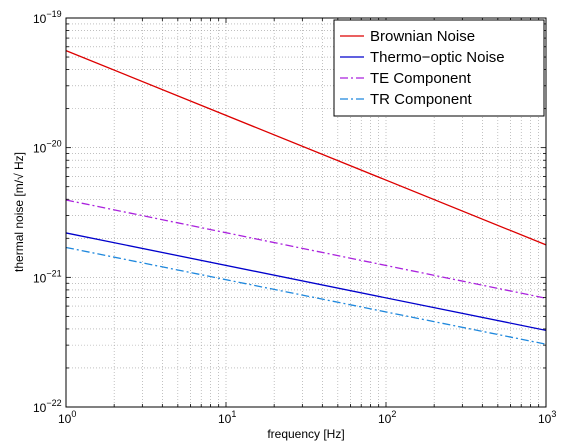 The image size is (562, 443). I want to click on legend-label-0: Brownian Noise, so click(422, 36).